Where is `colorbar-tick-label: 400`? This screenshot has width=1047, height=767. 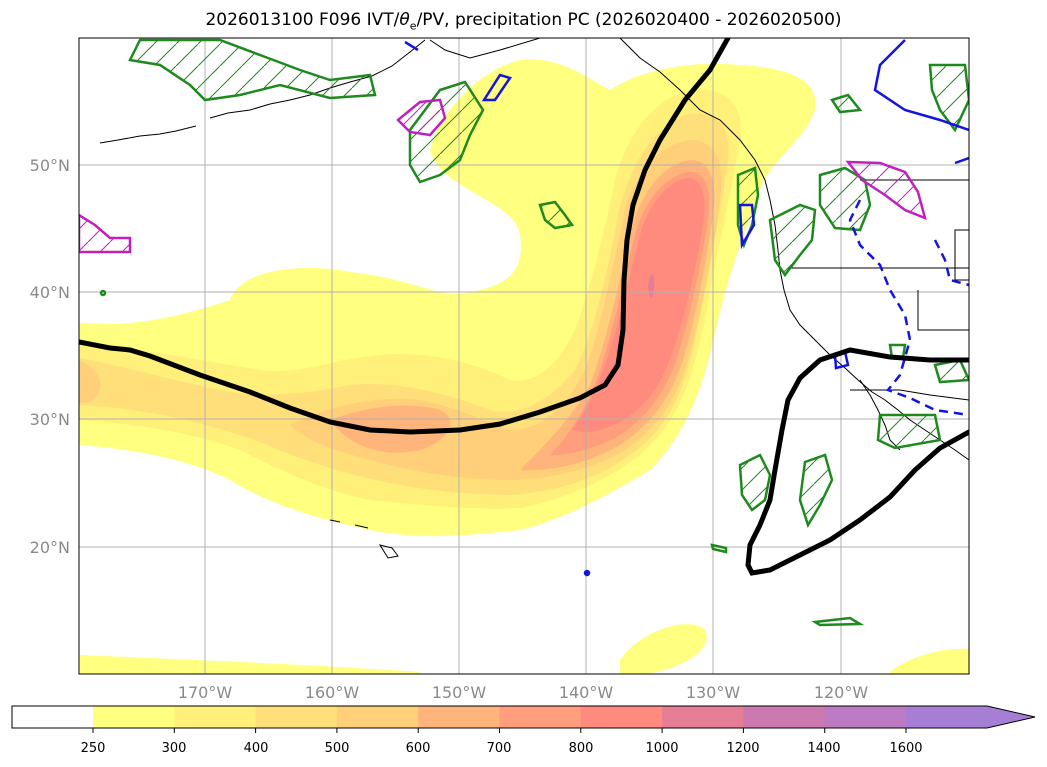
colorbar-tick-label: 400 is located at coordinates (256, 748).